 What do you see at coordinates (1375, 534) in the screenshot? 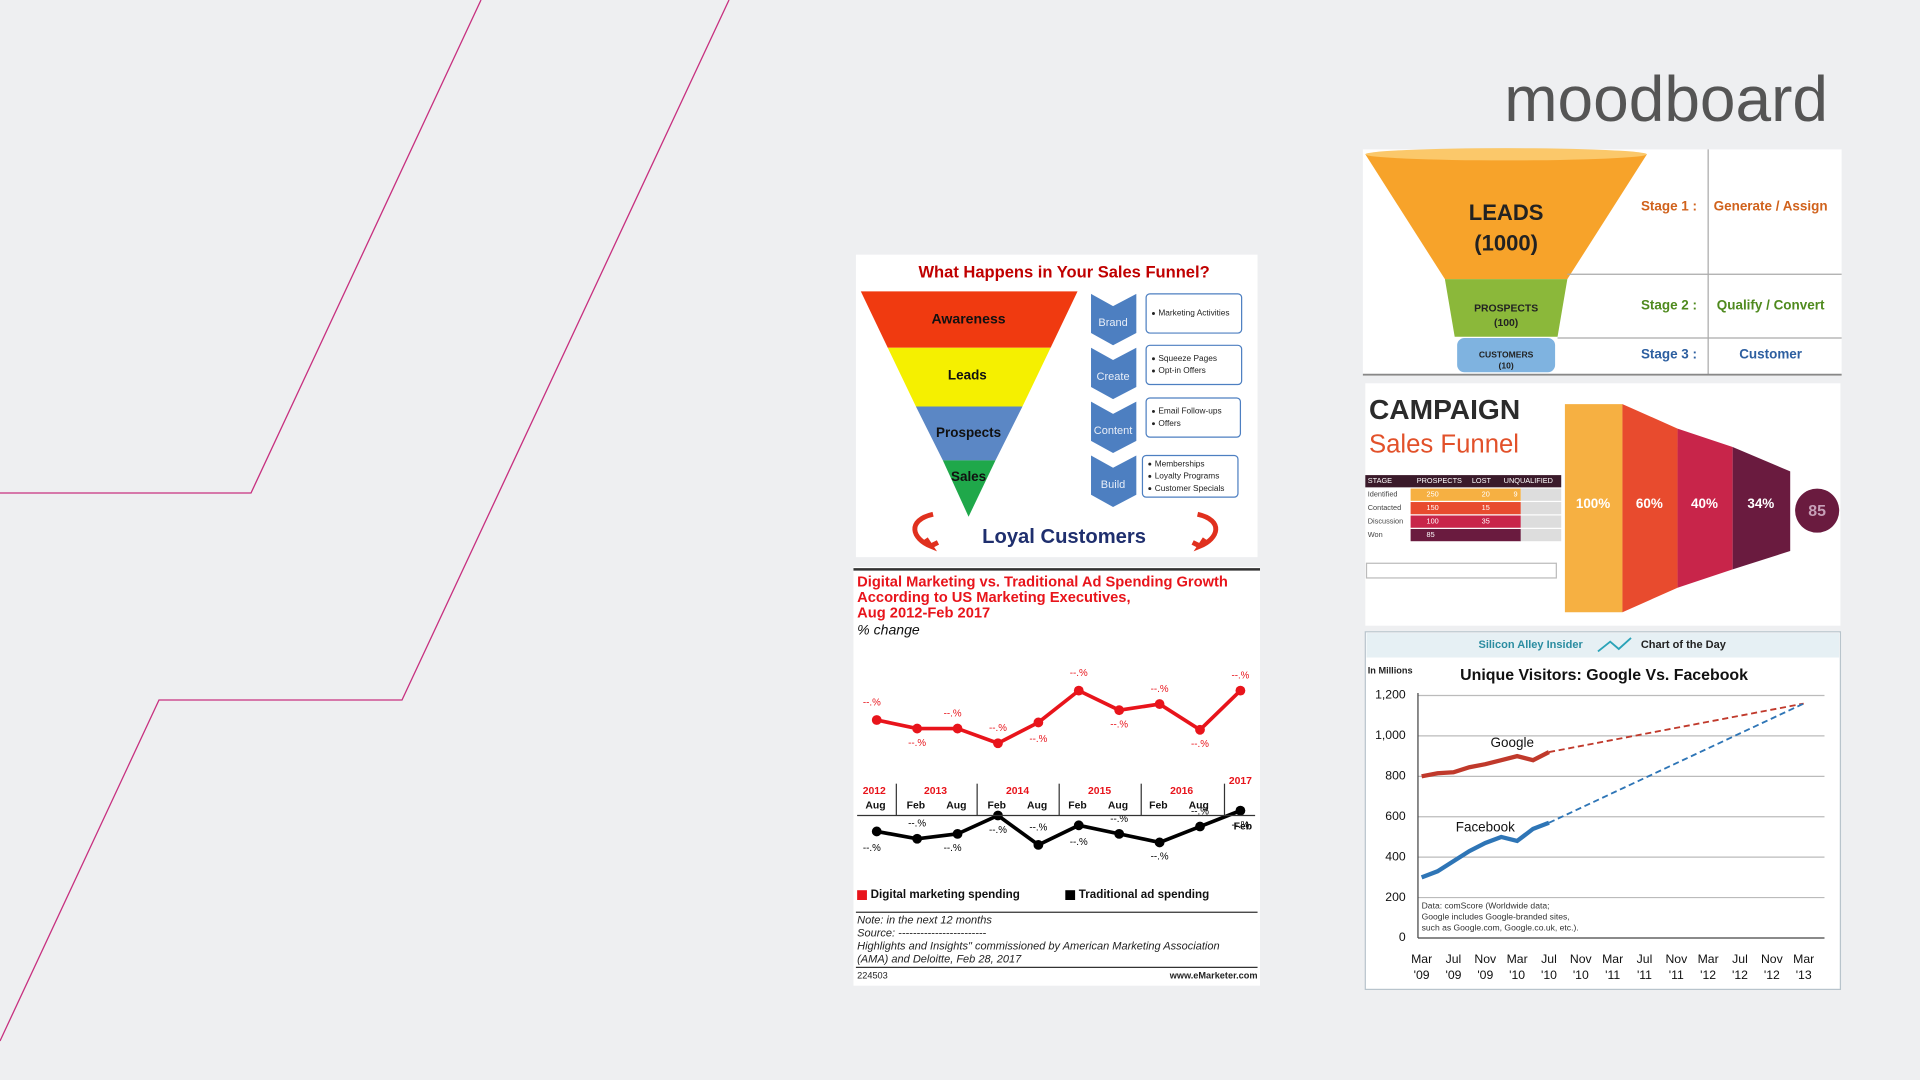
I see `text: Won` at bounding box center [1375, 534].